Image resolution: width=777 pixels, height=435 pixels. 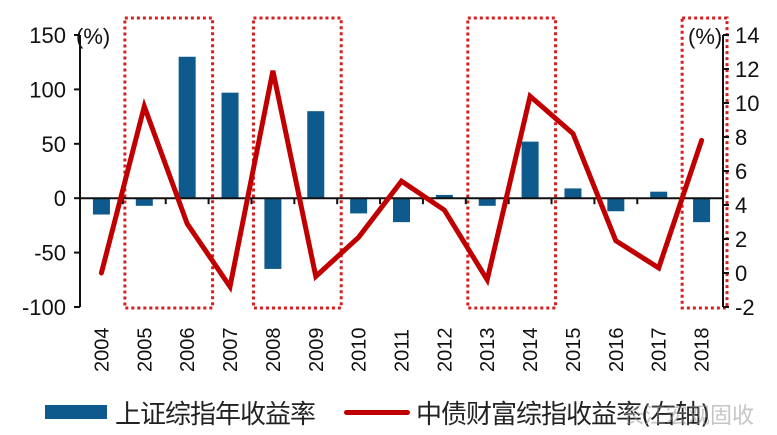 I want to click on left-tick-label: 50, so click(x=54, y=144).